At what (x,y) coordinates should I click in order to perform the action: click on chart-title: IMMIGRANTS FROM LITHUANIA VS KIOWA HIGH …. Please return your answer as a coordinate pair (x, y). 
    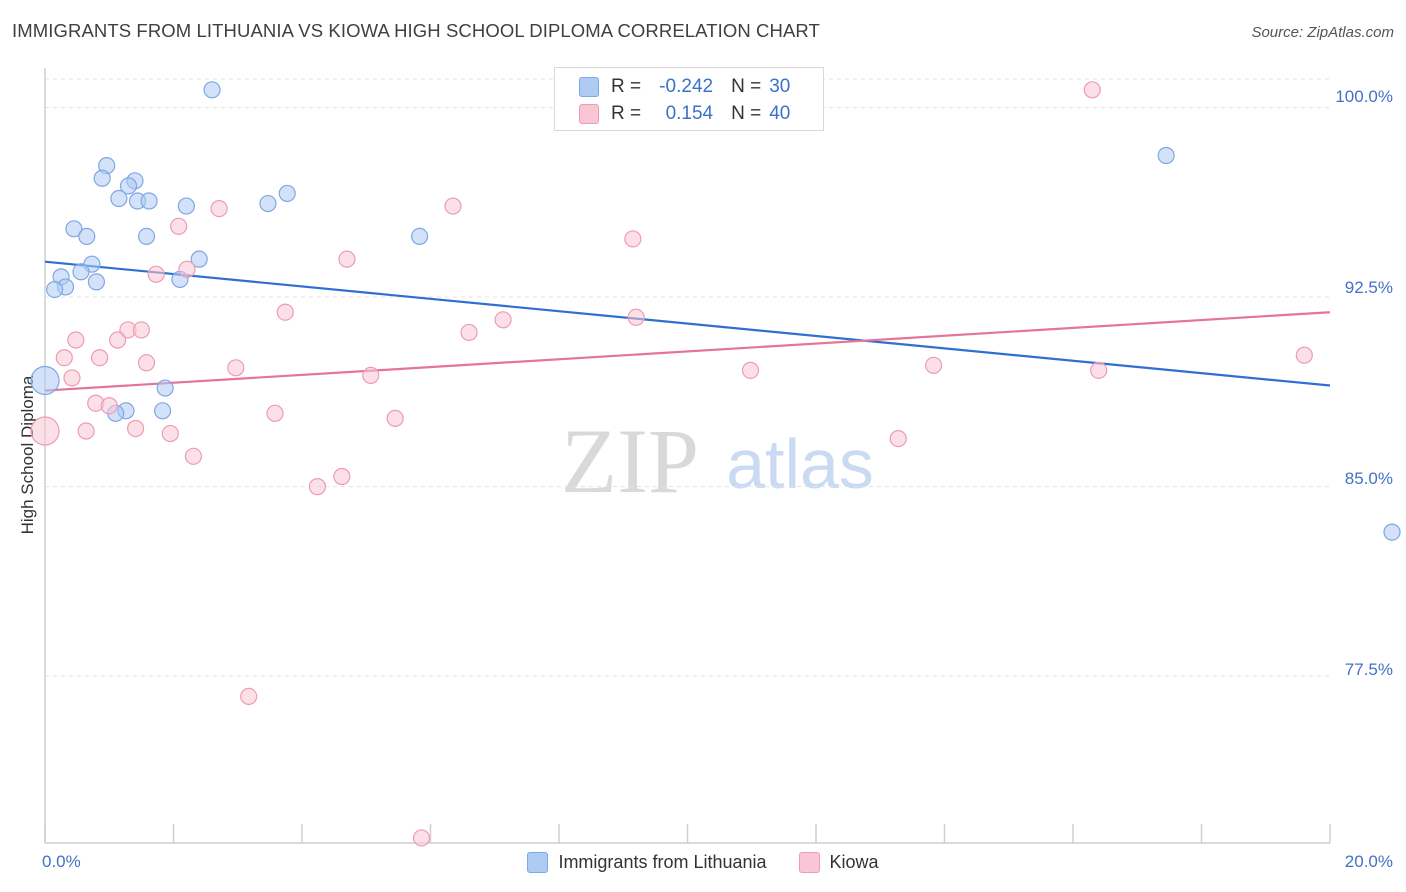
    Looking at the image, I should click on (416, 30).